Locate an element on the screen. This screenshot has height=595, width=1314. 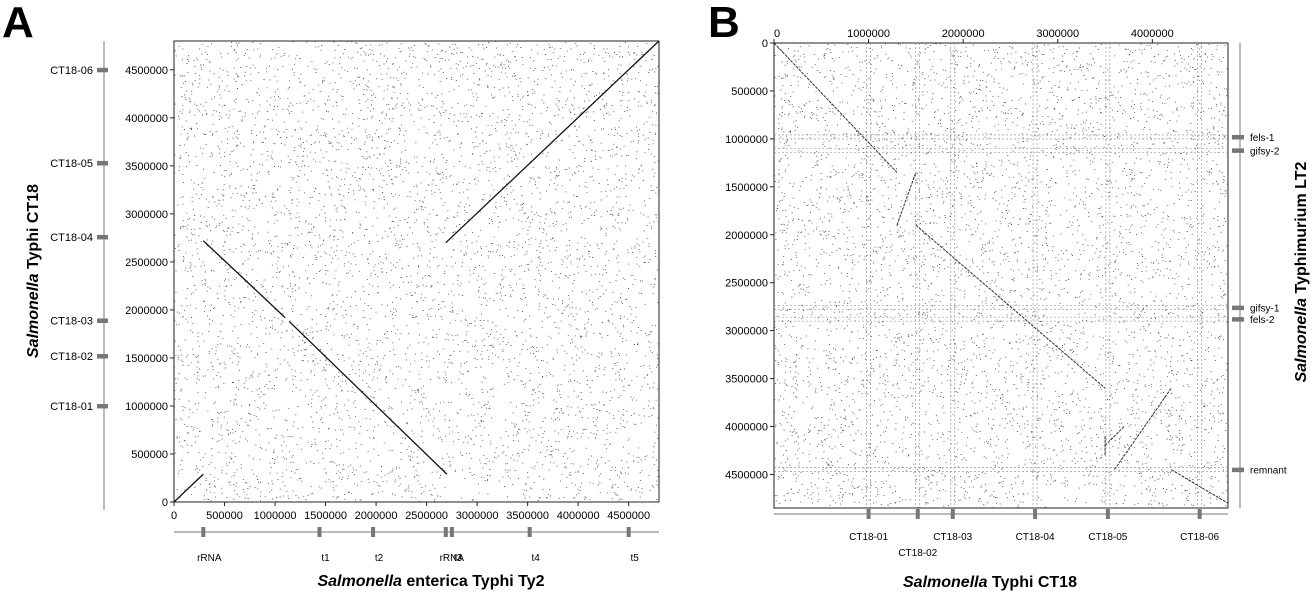
panel-a-y-tick-label: 3000000 is located at coordinates (146, 215).